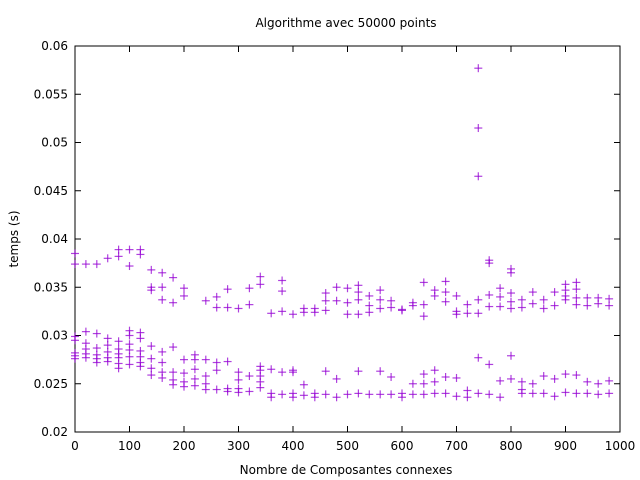  I want to click on y-tick-label: 0.02, so click(54, 432).